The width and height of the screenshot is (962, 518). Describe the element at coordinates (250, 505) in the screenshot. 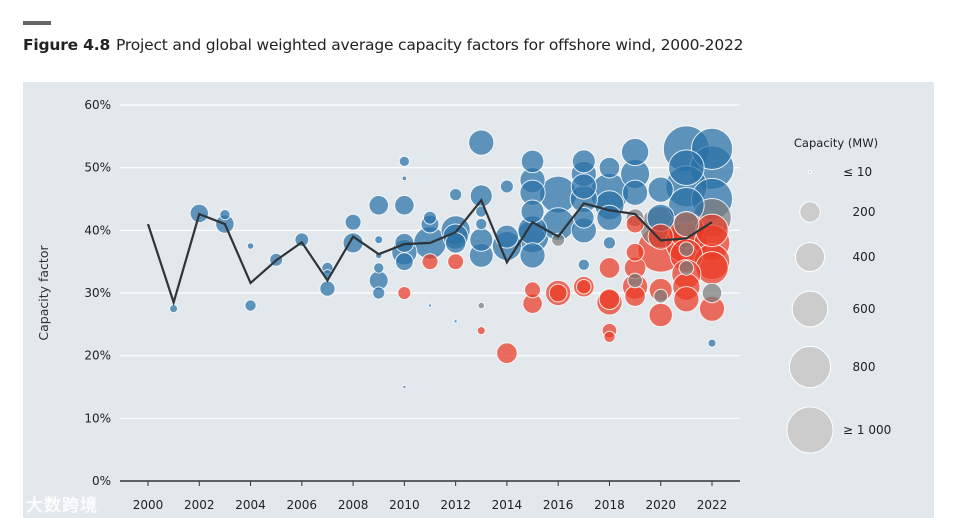

I see `x-tick-label: 2004` at that location.